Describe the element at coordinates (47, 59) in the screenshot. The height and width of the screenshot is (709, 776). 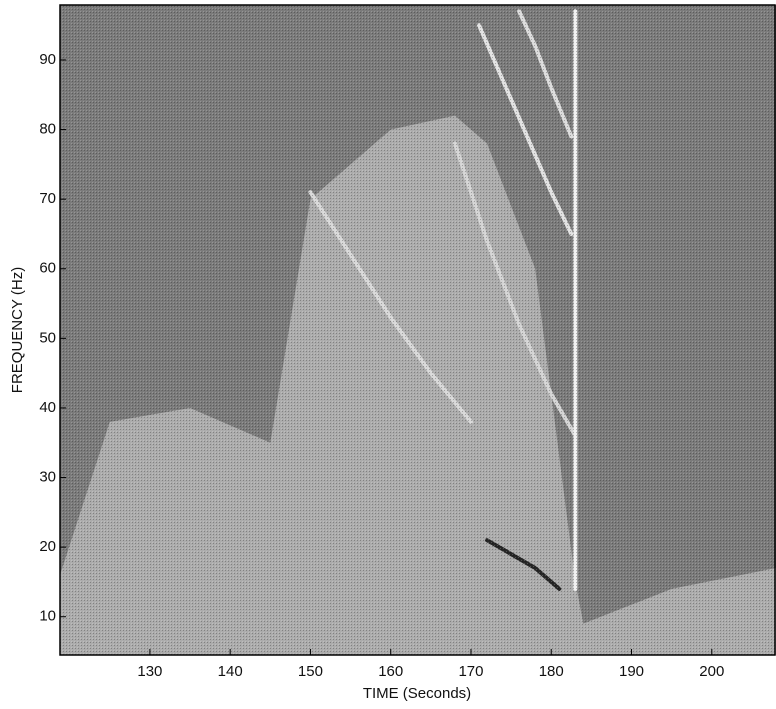
I see `y-tick-label: 90` at that location.